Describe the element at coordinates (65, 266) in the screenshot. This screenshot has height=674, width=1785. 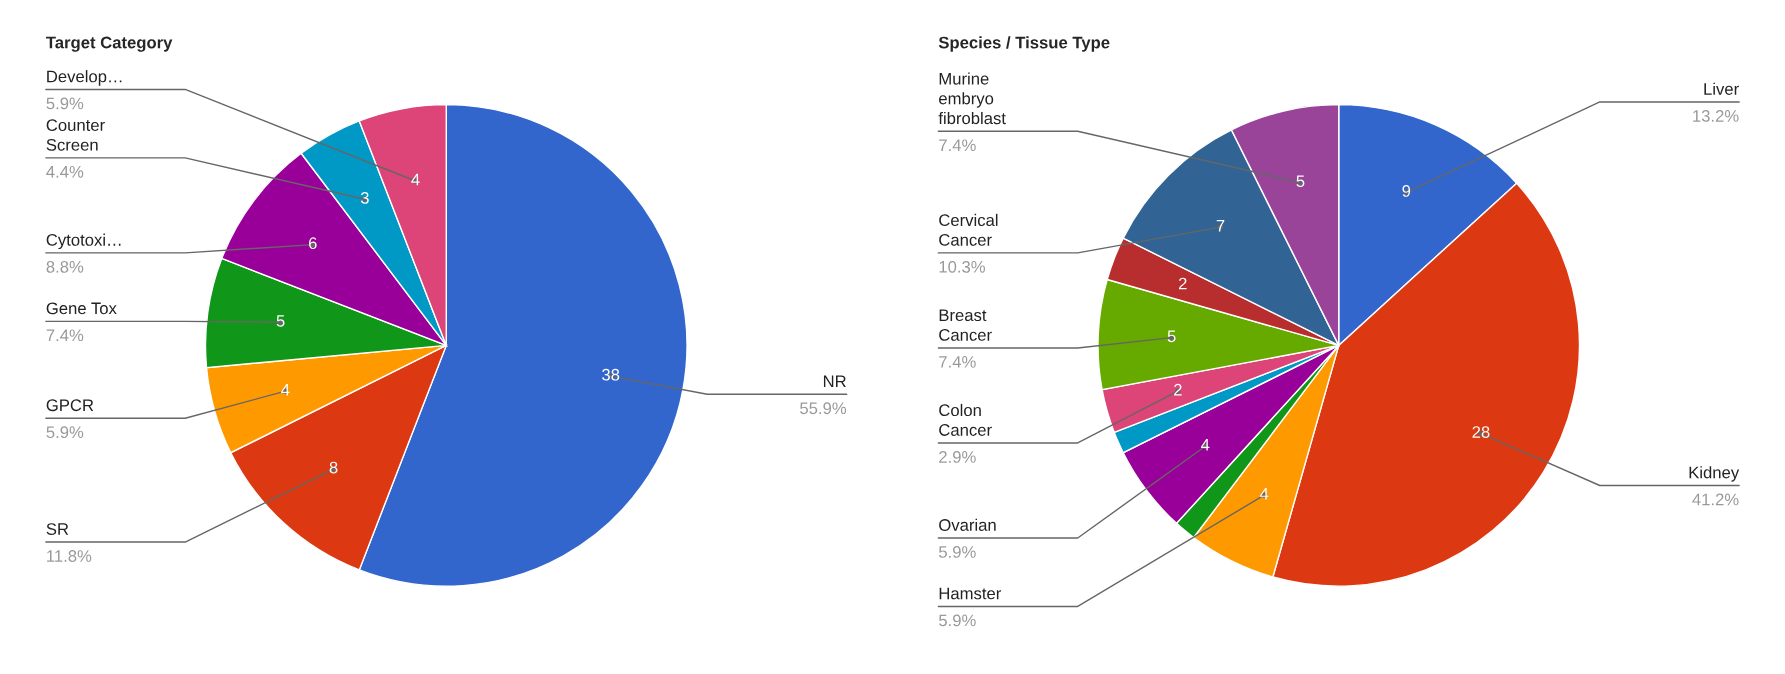
I see `text: 8.8%` at that location.